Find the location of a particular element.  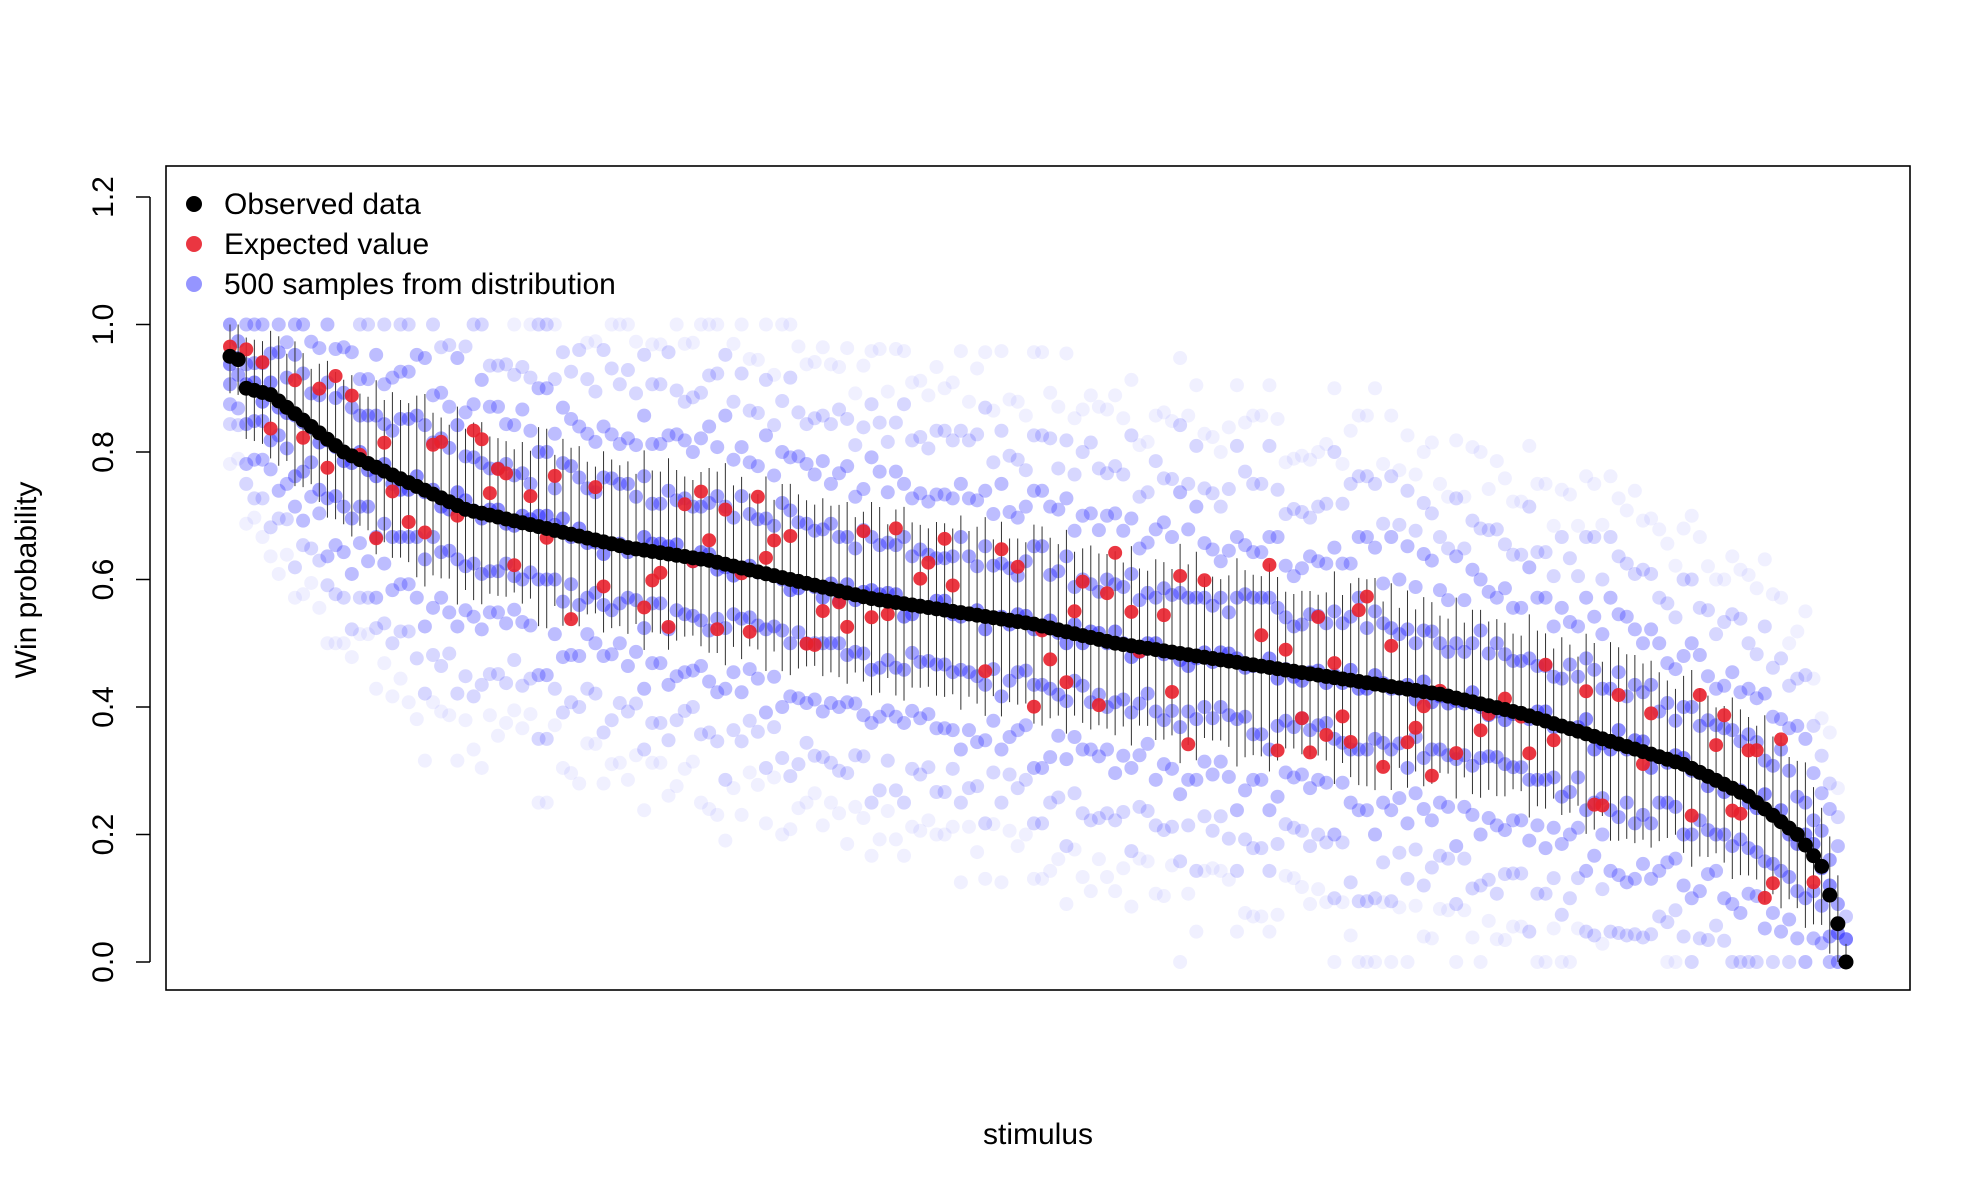

legend-label: Expected value is located at coordinates (326, 244).